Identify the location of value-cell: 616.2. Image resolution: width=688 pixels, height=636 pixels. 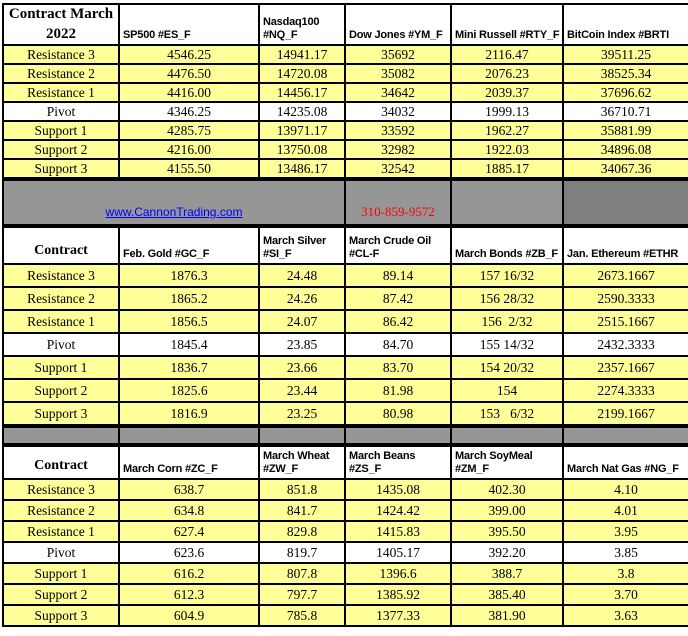
(189, 573).